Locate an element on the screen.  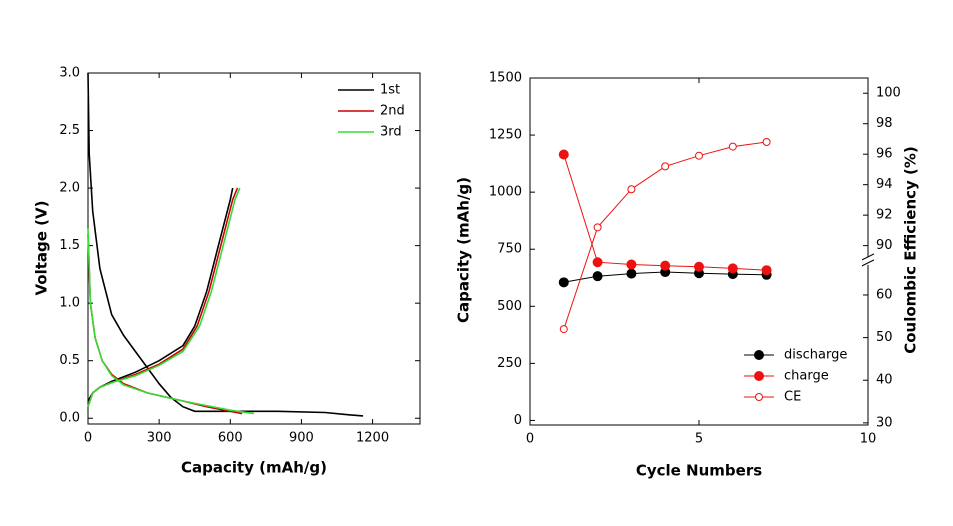
legend-label: 1st is located at coordinates (390, 90).